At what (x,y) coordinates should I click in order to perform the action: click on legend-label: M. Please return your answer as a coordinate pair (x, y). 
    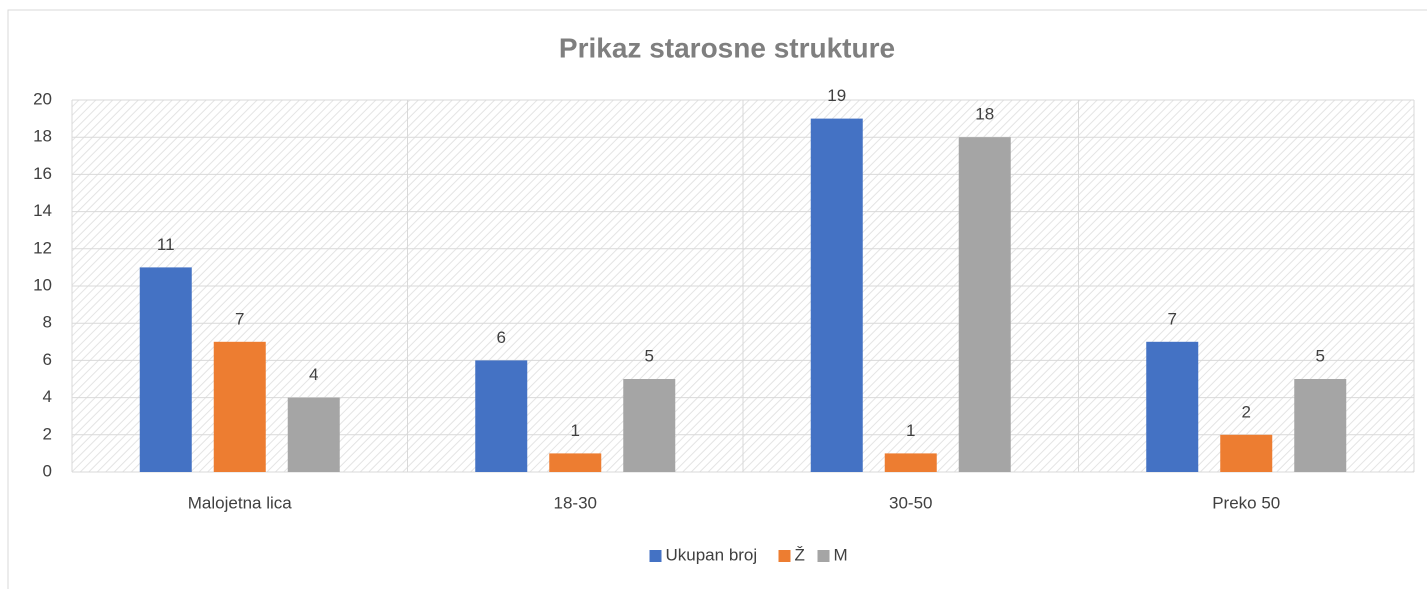
    Looking at the image, I should click on (841, 554).